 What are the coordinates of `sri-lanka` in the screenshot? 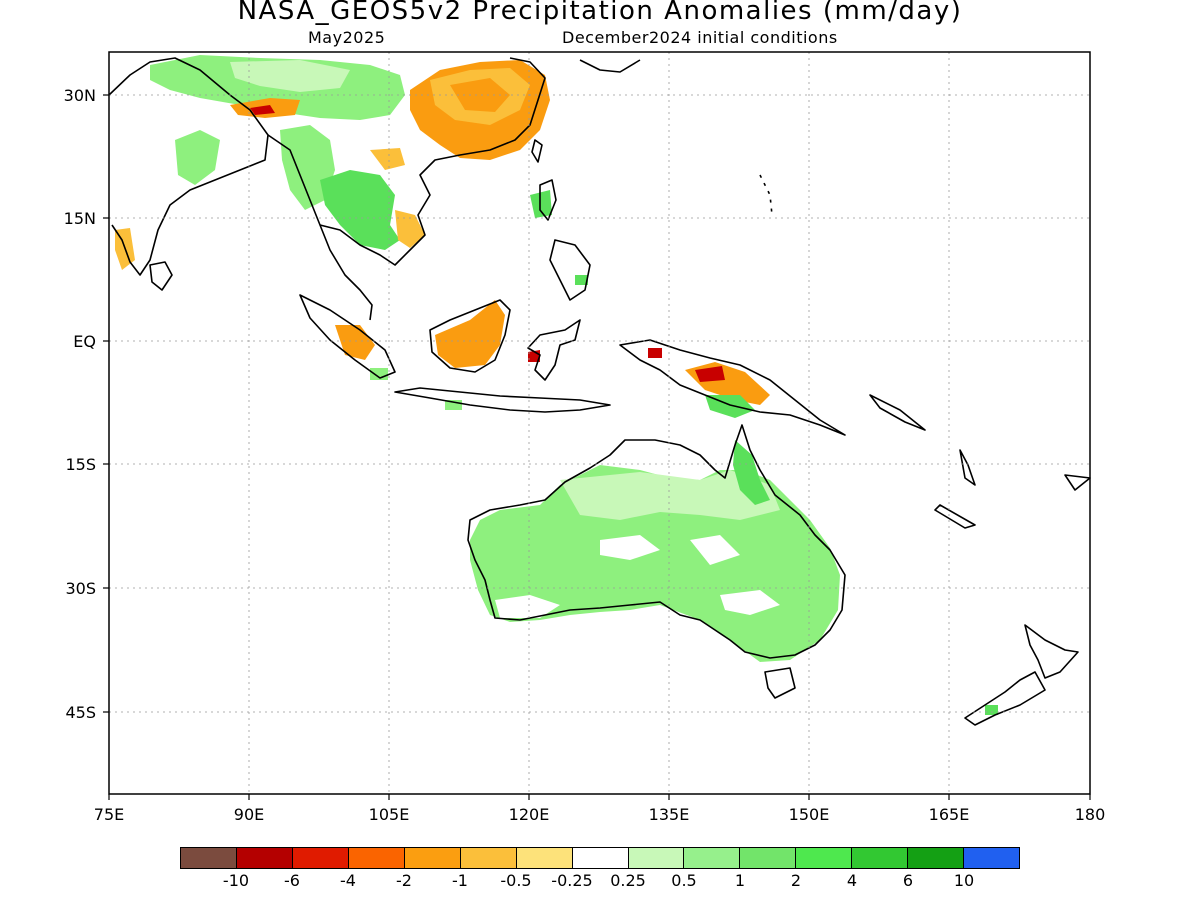 It's located at (161, 276).